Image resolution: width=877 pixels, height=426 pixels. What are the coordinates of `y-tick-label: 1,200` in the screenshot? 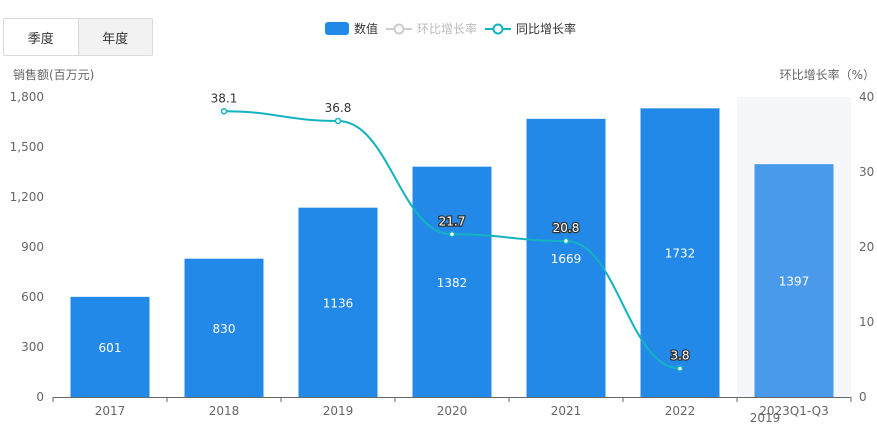 It's located at (27, 197).